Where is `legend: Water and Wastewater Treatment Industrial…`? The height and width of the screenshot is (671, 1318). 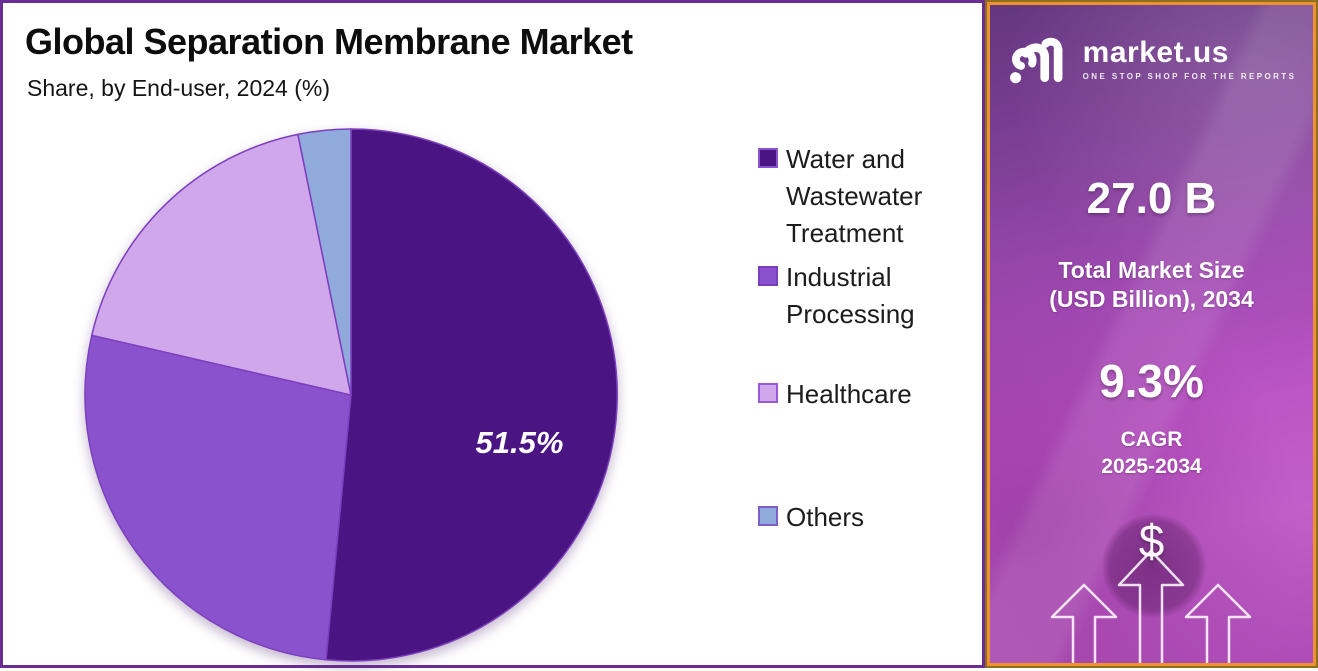 legend: Water and Wastewater Treatment Industrial… is located at coordinates (870, 361).